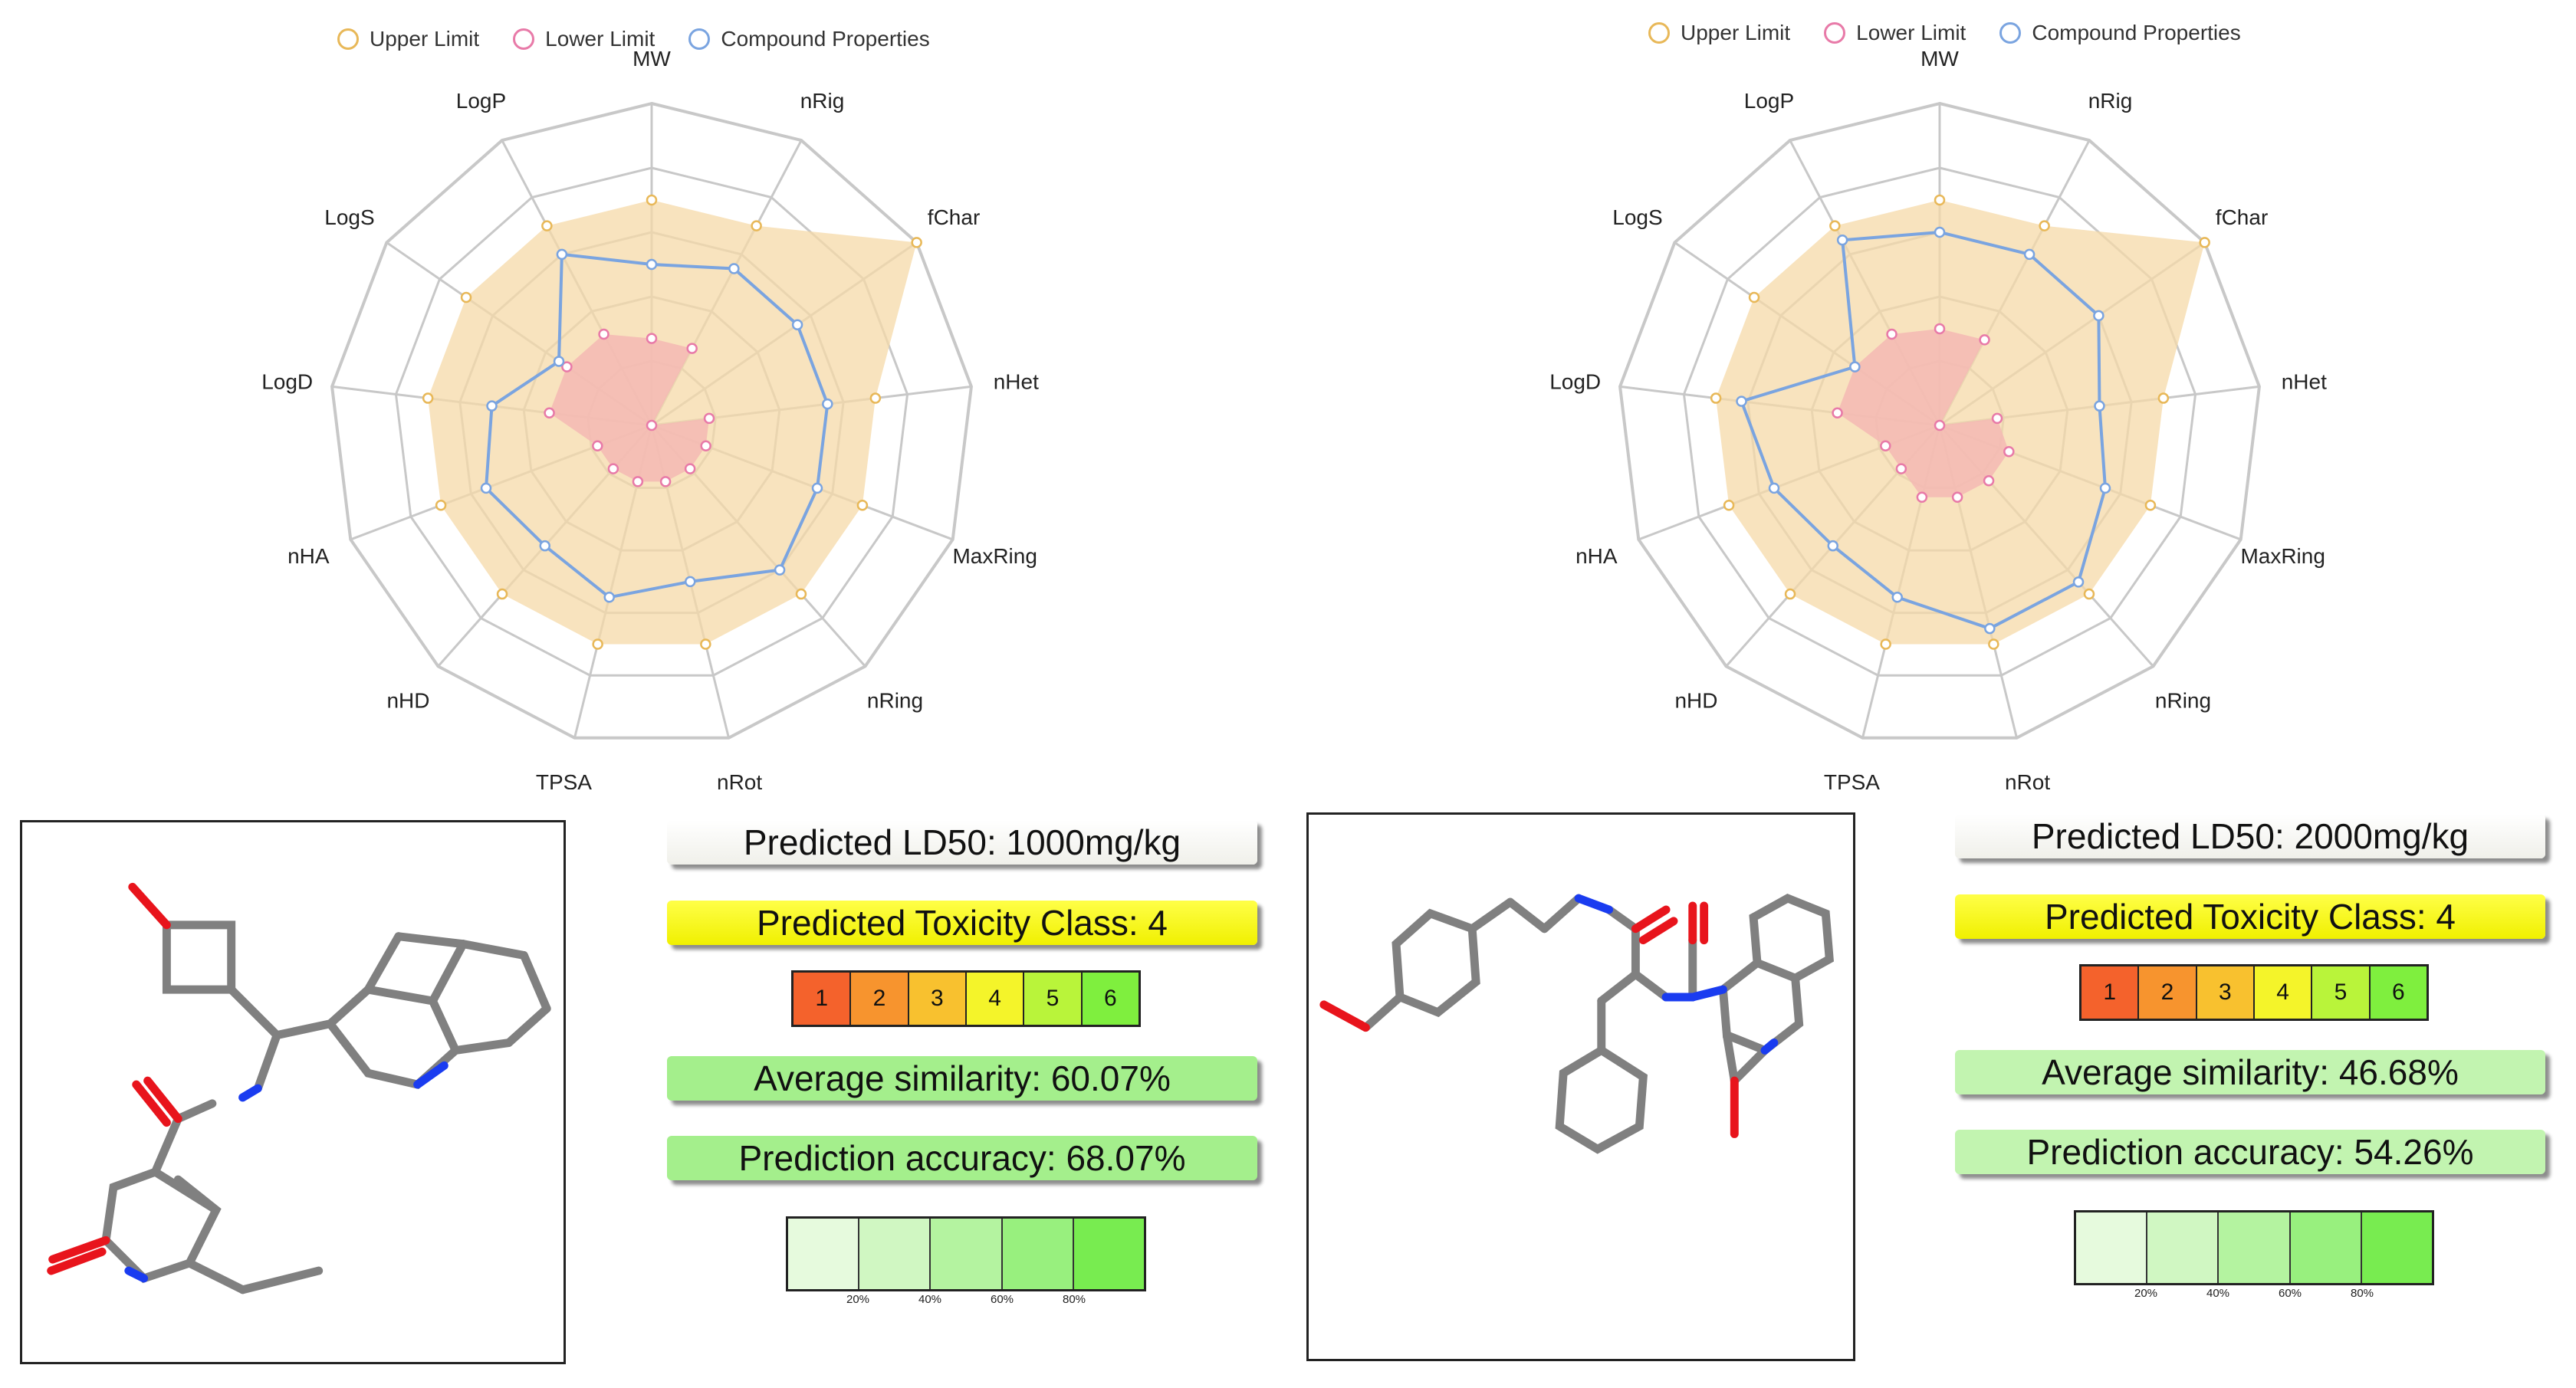 This screenshot has height=1388, width=2576. What do you see at coordinates (1852, 780) in the screenshot?
I see `radar-axis-label: TPSA` at bounding box center [1852, 780].